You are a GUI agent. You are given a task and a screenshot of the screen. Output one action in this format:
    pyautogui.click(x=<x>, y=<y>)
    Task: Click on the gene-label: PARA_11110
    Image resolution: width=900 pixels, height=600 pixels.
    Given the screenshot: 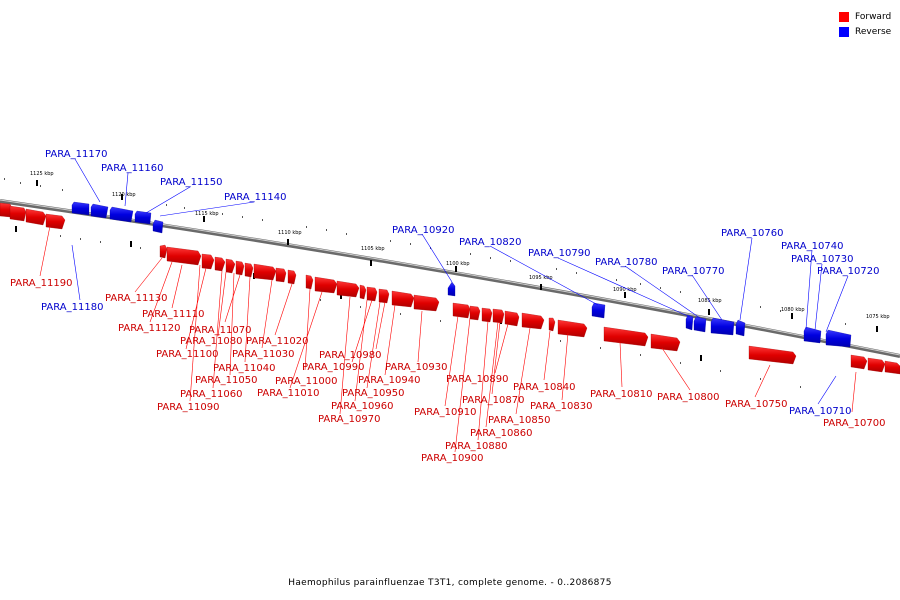 What is the action you would take?
    pyautogui.click(x=173, y=314)
    